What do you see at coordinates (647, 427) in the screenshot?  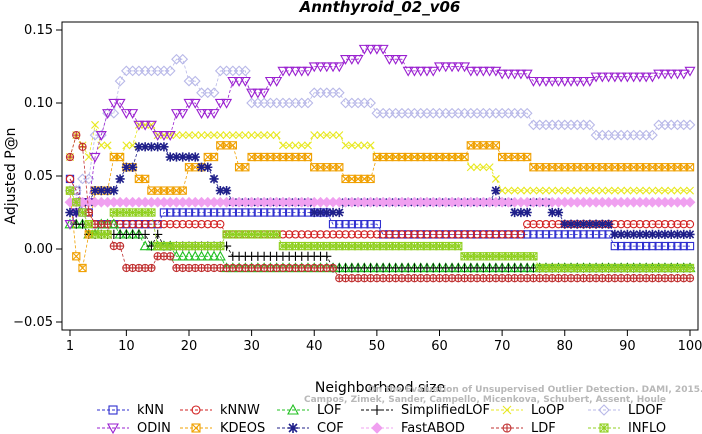 I see `legend-label-inflo: INFLO` at bounding box center [647, 427].